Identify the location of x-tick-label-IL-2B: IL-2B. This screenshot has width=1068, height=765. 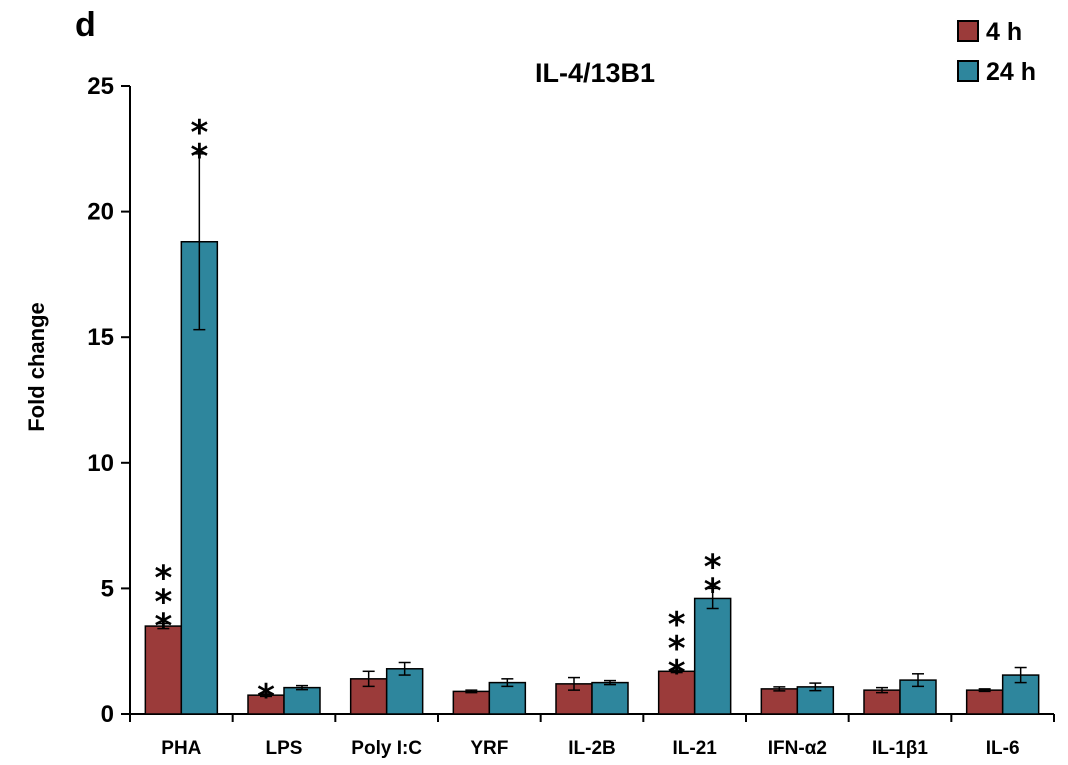
(592, 748).